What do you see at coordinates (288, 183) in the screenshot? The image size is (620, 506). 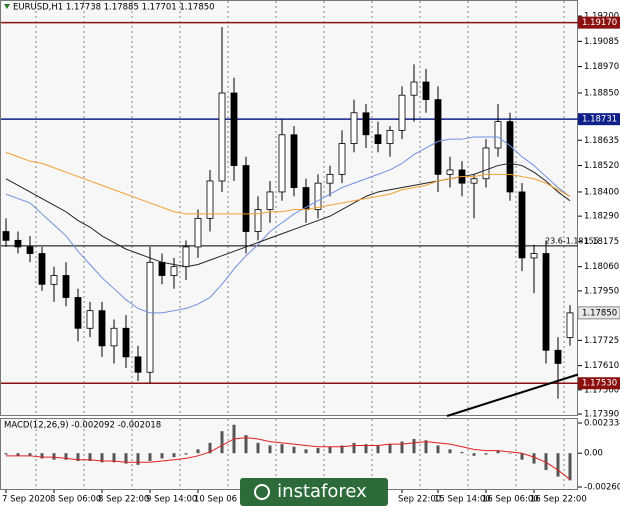 I see `moving-average` at bounding box center [288, 183].